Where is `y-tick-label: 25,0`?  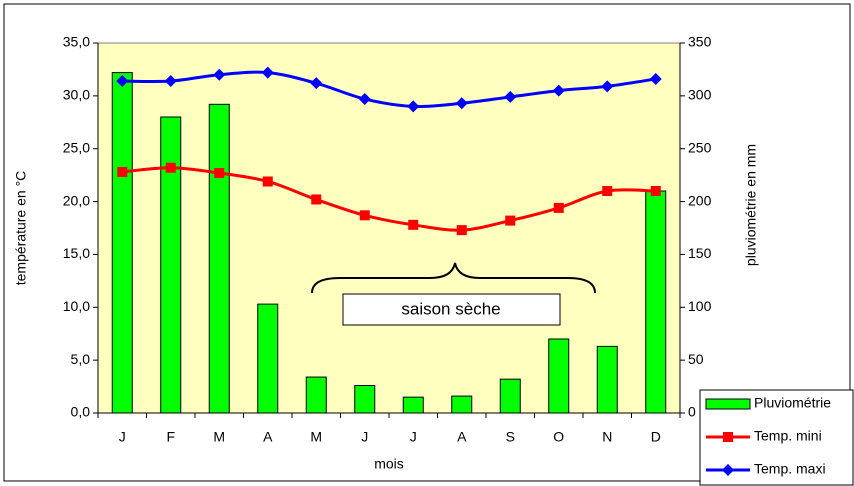
y-tick-label: 25,0 is located at coordinates (76, 147).